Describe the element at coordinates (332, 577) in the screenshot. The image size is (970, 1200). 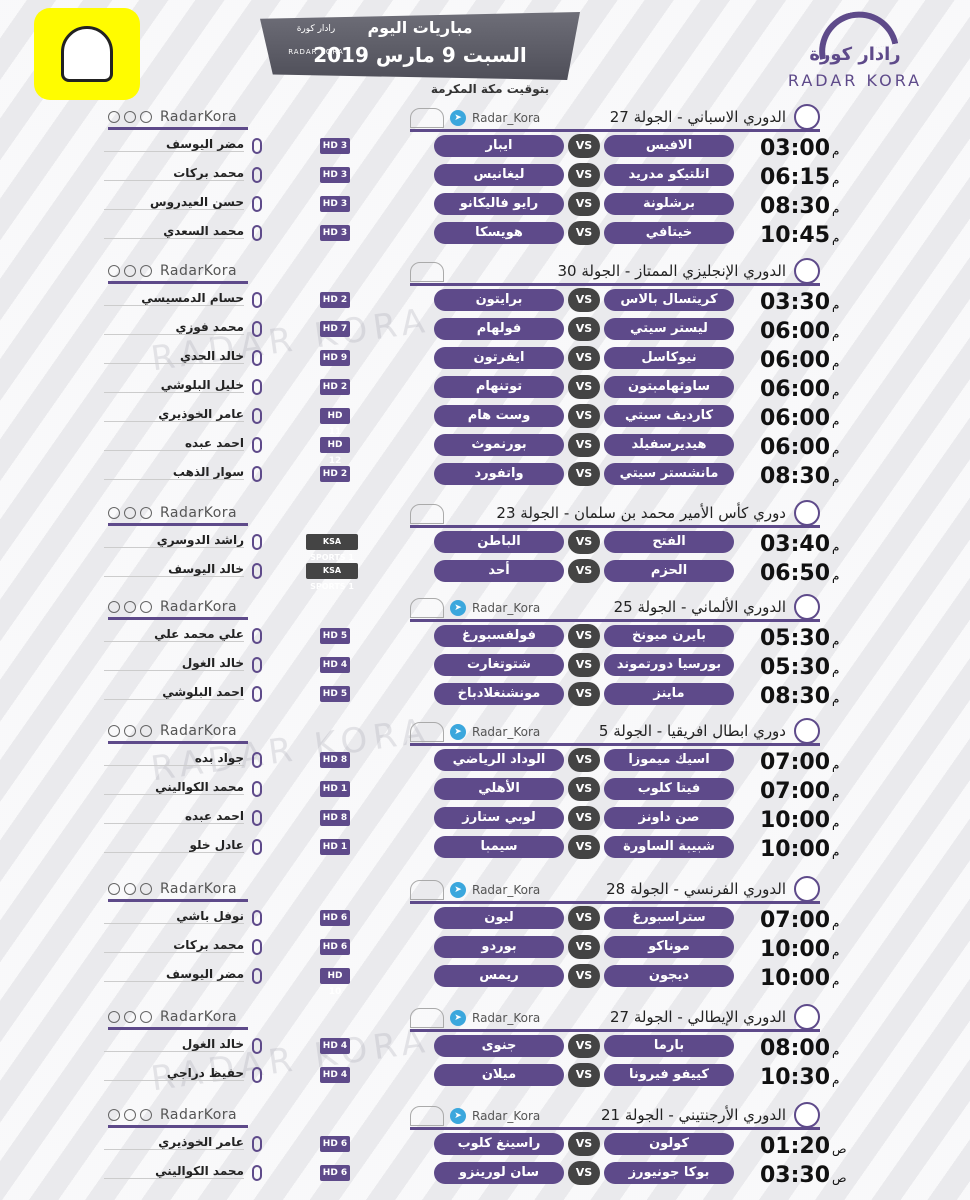
I see `channel-badge: KSA SPORTS 1` at that location.